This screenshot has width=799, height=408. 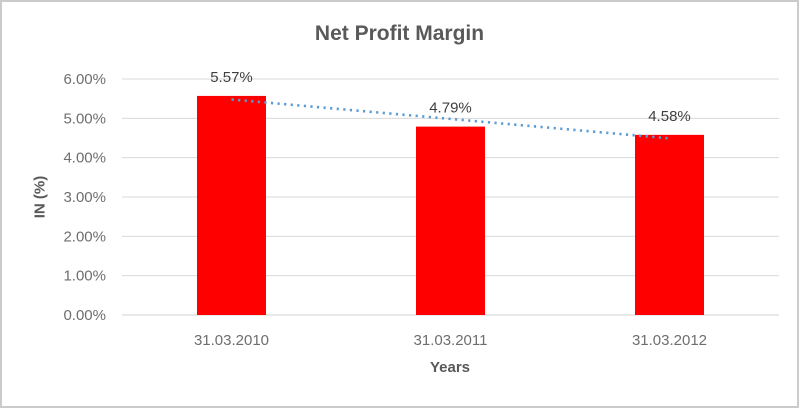 I want to click on x-tick-label: 31.03.2010, so click(x=231, y=340).